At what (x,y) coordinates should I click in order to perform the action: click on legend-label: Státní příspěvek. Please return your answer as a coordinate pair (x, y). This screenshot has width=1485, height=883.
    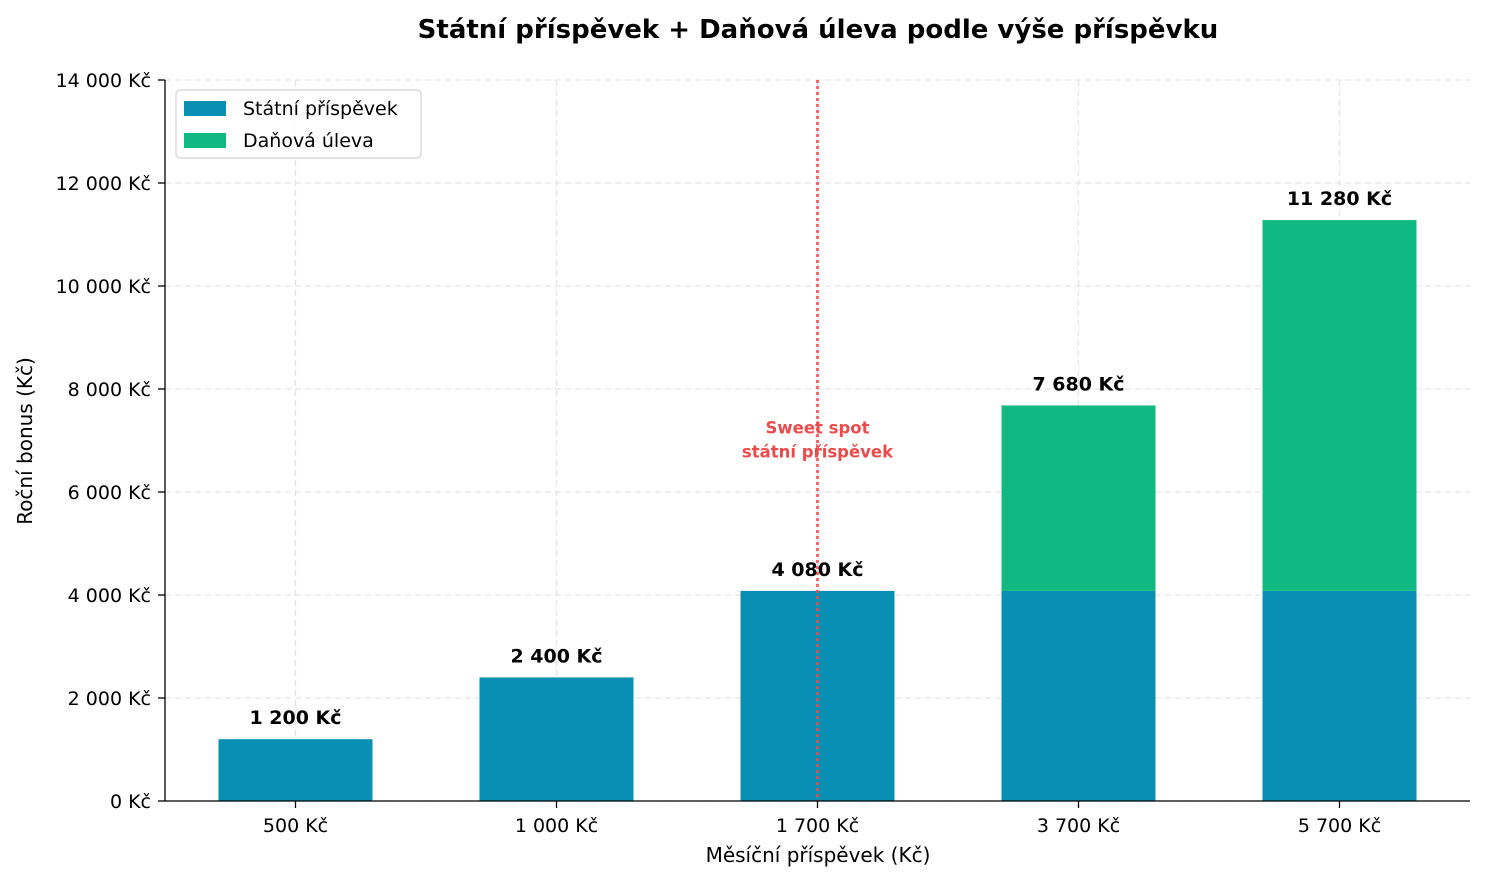
    Looking at the image, I should click on (320, 109).